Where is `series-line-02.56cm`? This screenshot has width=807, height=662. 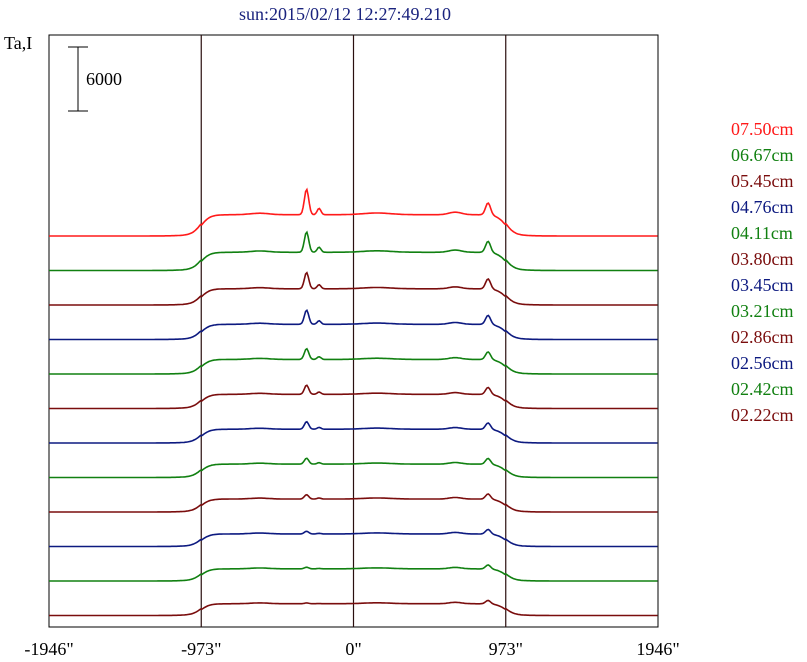
series-line-02.56cm is located at coordinates (353, 538).